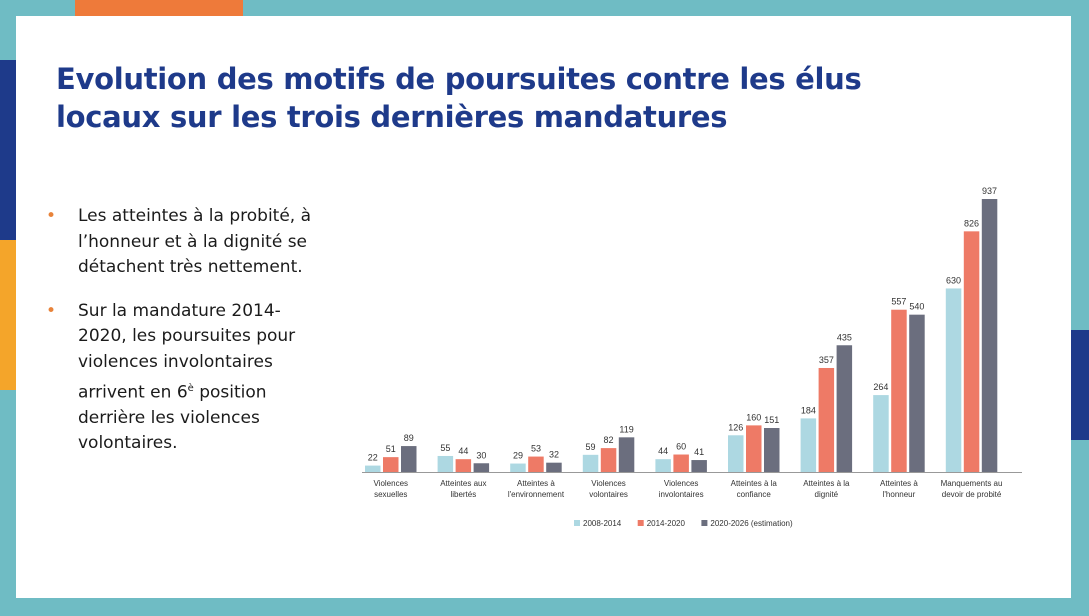 The height and width of the screenshot is (616, 1089). I want to click on category-label: l'honneur, so click(899, 494).